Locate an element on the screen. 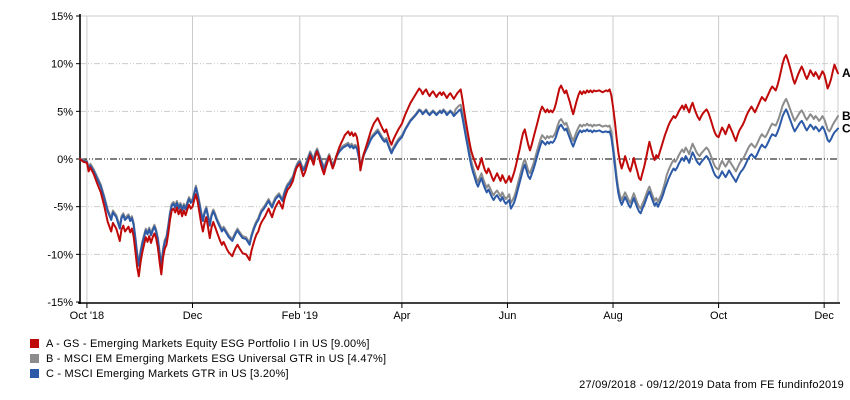 This screenshot has height=400, width=850. y-tick-label: 0% is located at coordinates (65, 160).